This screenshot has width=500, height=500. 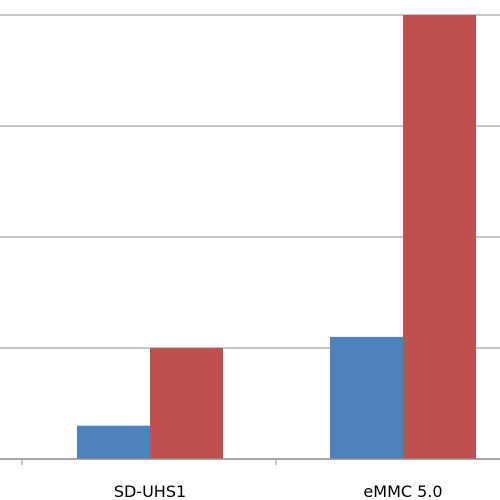 What do you see at coordinates (250, 461) in the screenshot?
I see `x-axis` at bounding box center [250, 461].